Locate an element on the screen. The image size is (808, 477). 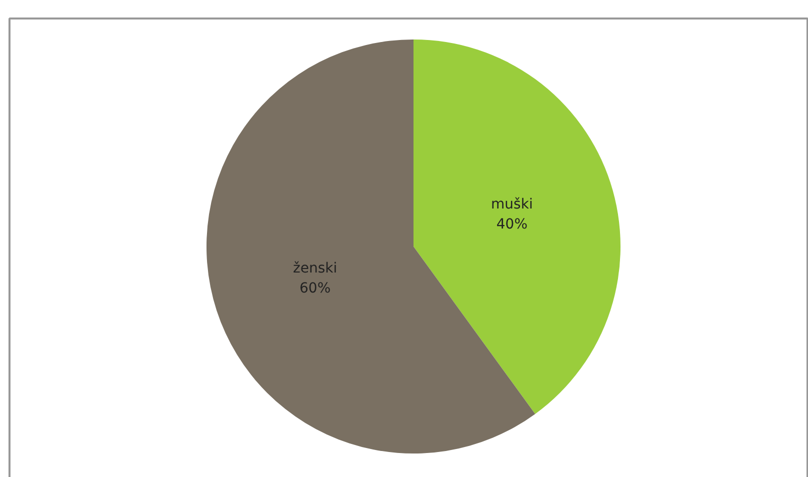
data-label: 40% is located at coordinates (512, 224).